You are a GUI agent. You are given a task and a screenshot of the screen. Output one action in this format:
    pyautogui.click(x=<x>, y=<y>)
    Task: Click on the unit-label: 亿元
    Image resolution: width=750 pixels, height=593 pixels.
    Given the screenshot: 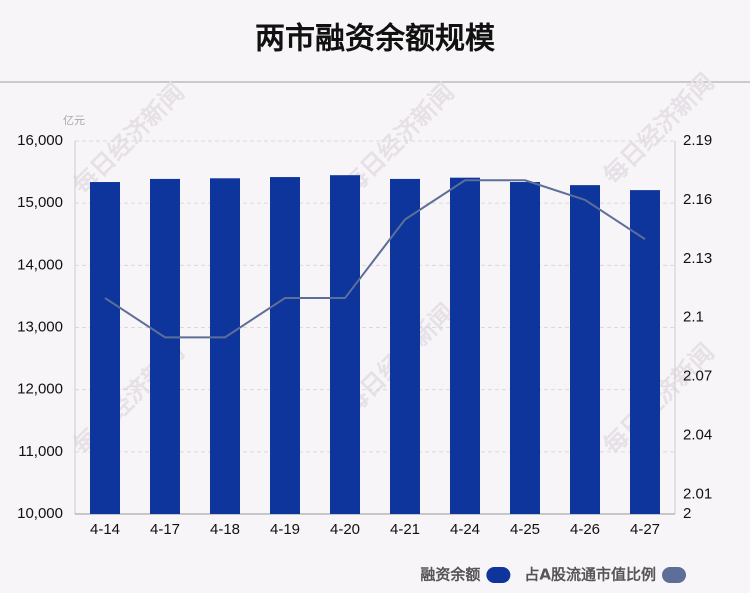 What is the action you would take?
    pyautogui.click(x=74, y=120)
    